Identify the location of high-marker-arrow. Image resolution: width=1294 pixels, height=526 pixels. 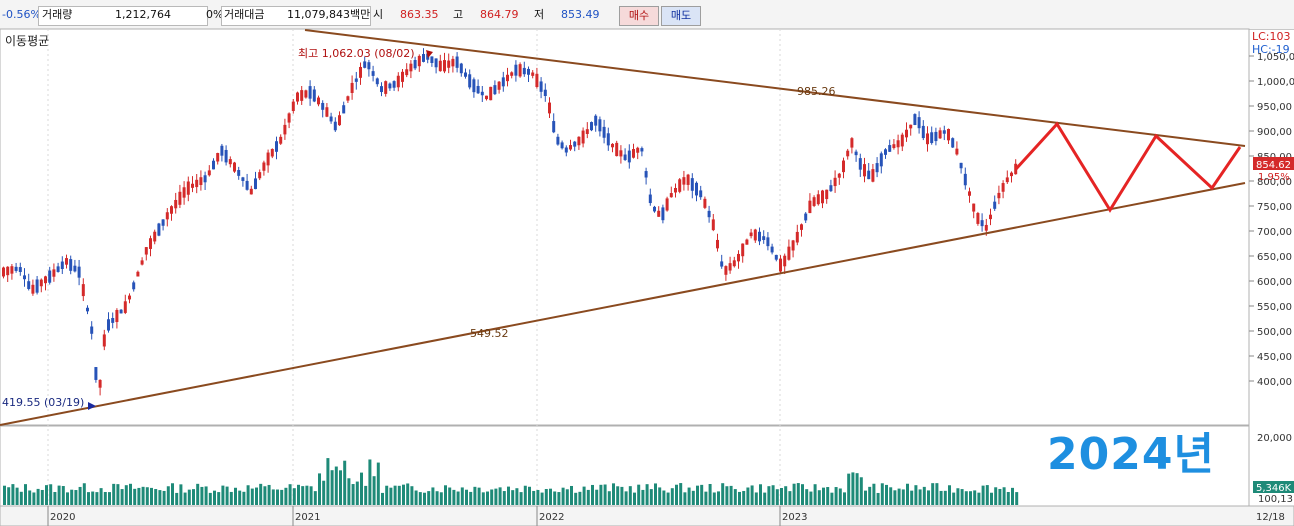
(429, 54).